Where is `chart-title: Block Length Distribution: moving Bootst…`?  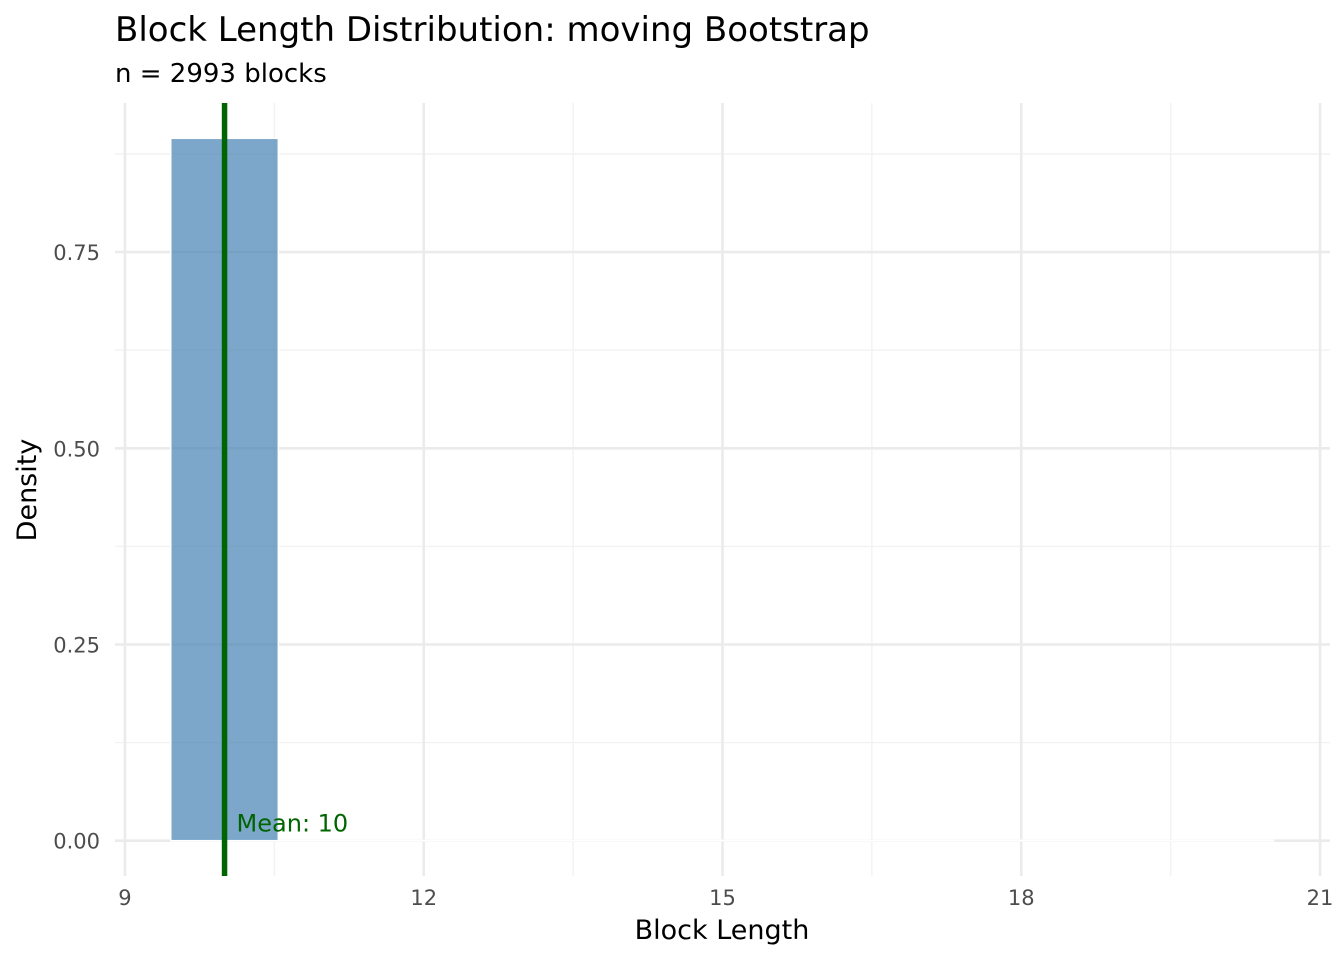 chart-title: Block Length Distribution: moving Bootst… is located at coordinates (492, 30).